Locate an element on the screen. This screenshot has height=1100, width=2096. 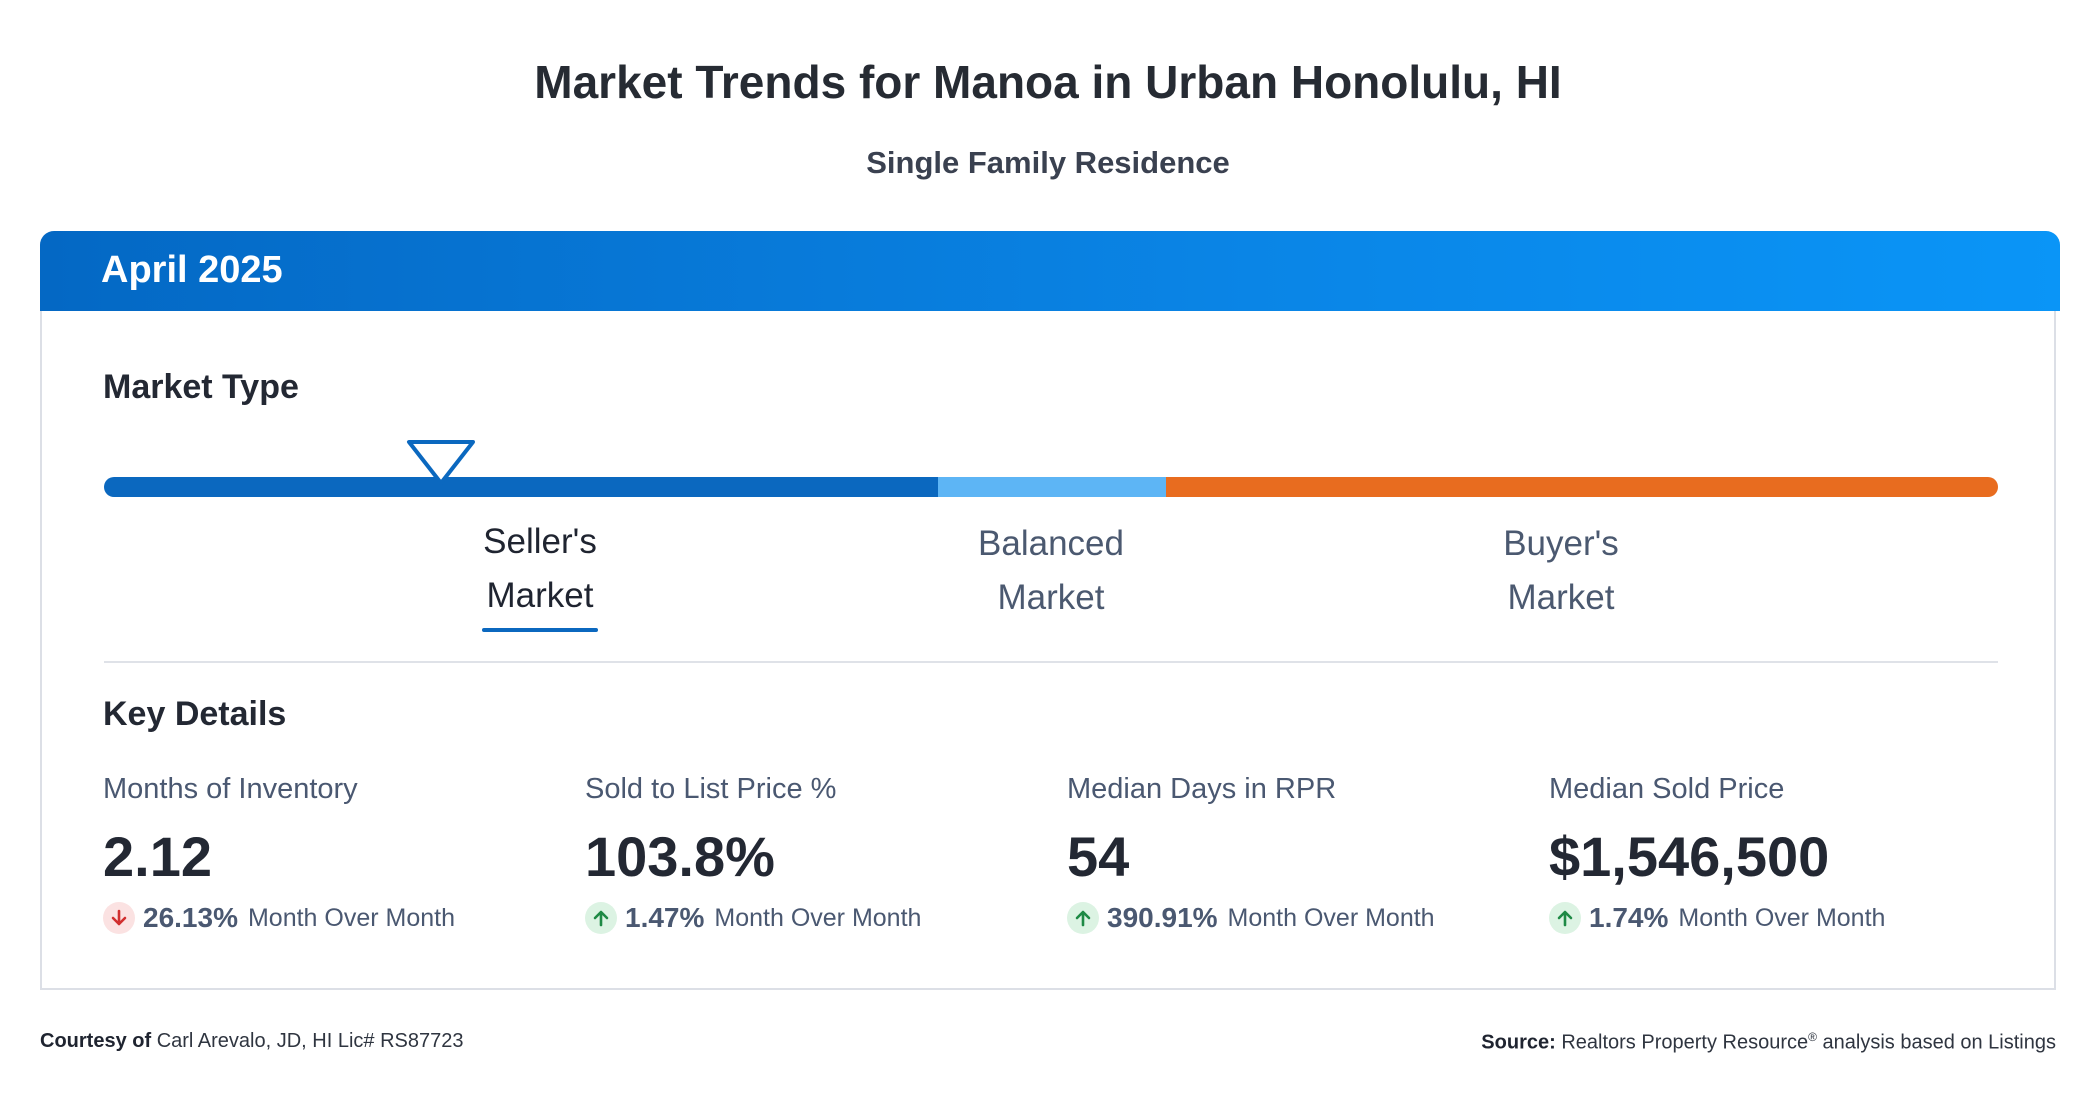
active-market-underline is located at coordinates (540, 630).